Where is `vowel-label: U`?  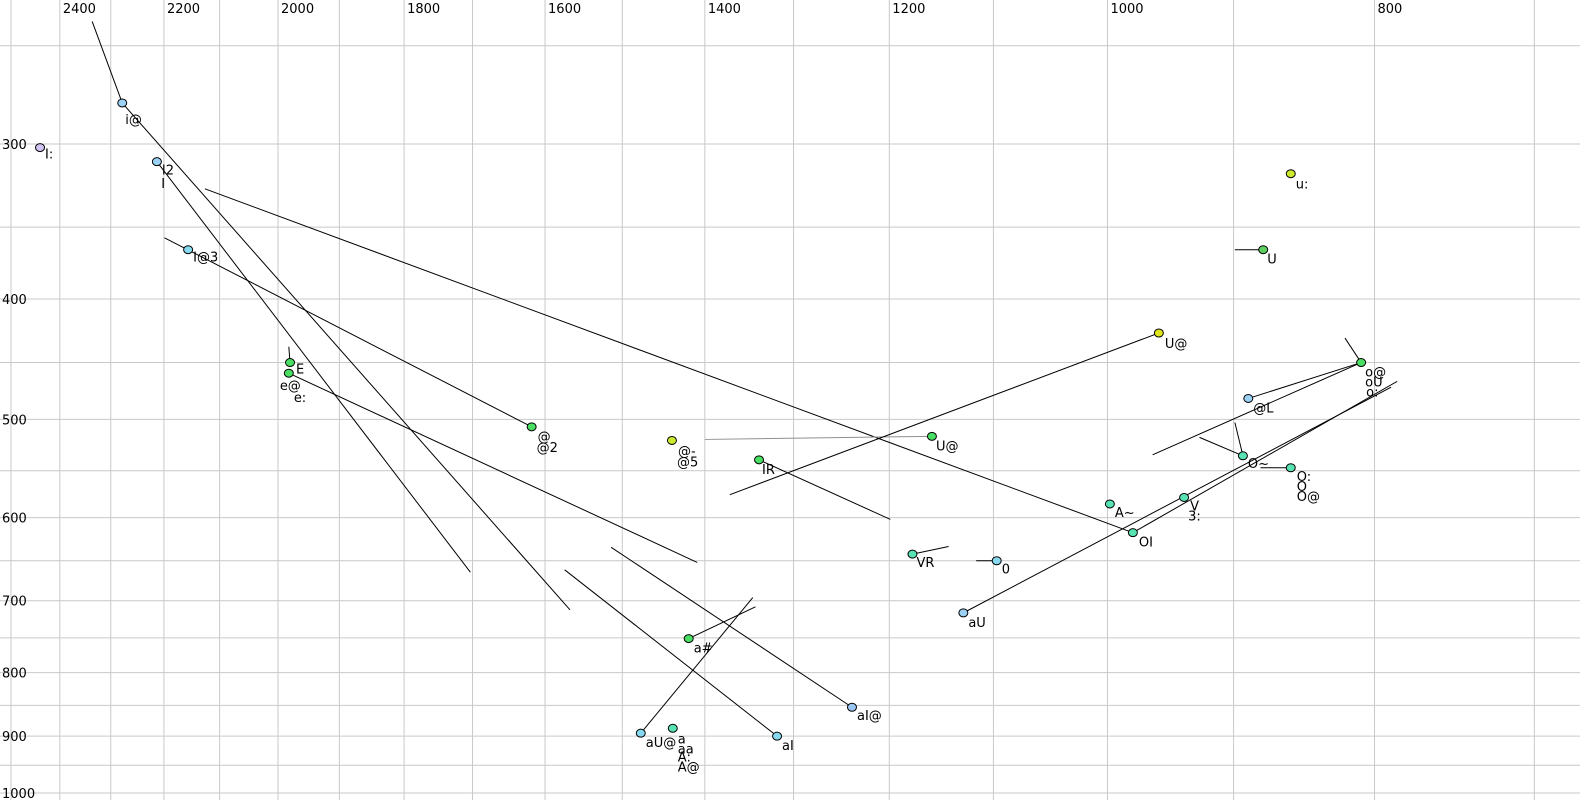
vowel-label: U is located at coordinates (1272, 260).